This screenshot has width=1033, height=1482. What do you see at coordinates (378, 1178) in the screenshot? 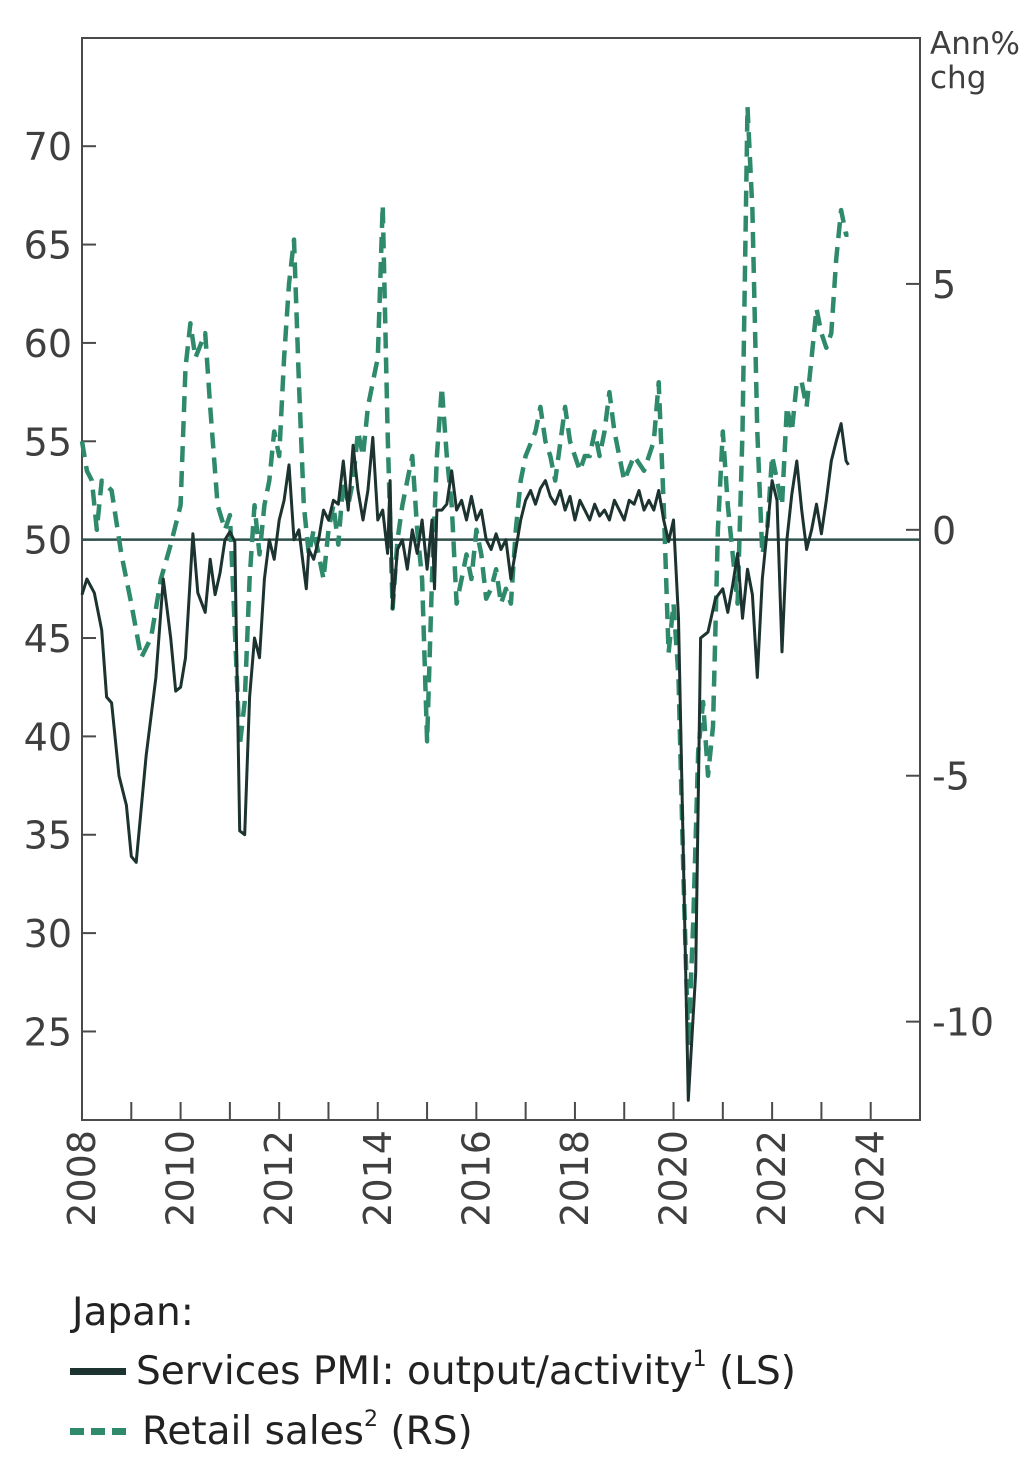
I see `x-tick-label-2014: 2014` at bounding box center [378, 1178].